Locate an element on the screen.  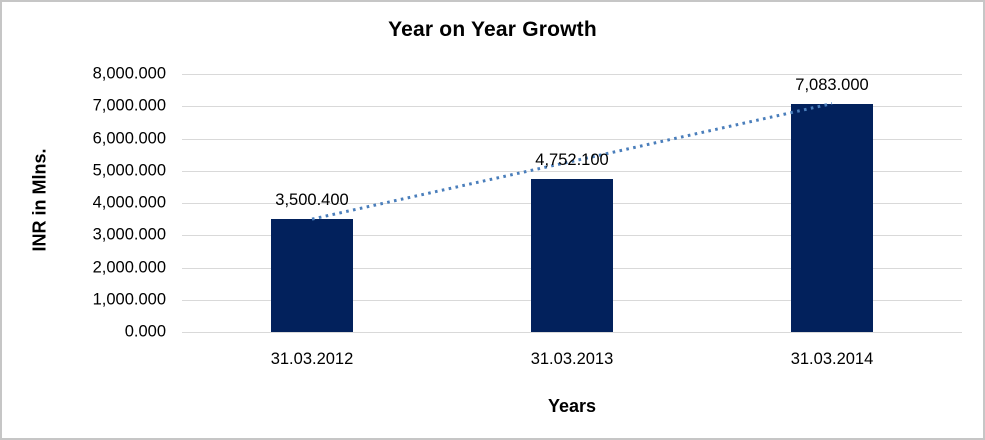
y-axis-title: INR in Mlns. is located at coordinates (39, 200).